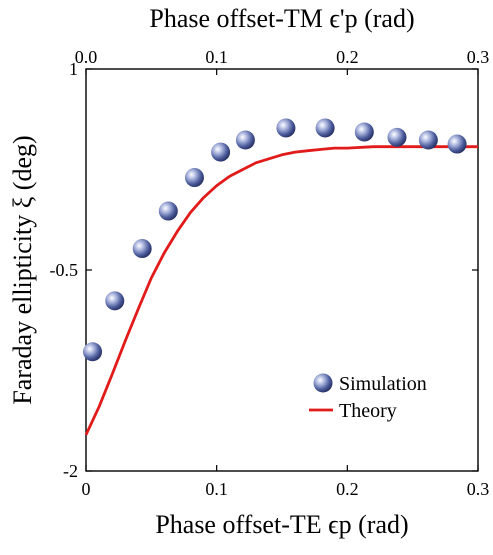 The height and width of the screenshot is (555, 493). I want to click on y-axis-title: Faraday ellipticity ξ (deg), so click(22, 269).